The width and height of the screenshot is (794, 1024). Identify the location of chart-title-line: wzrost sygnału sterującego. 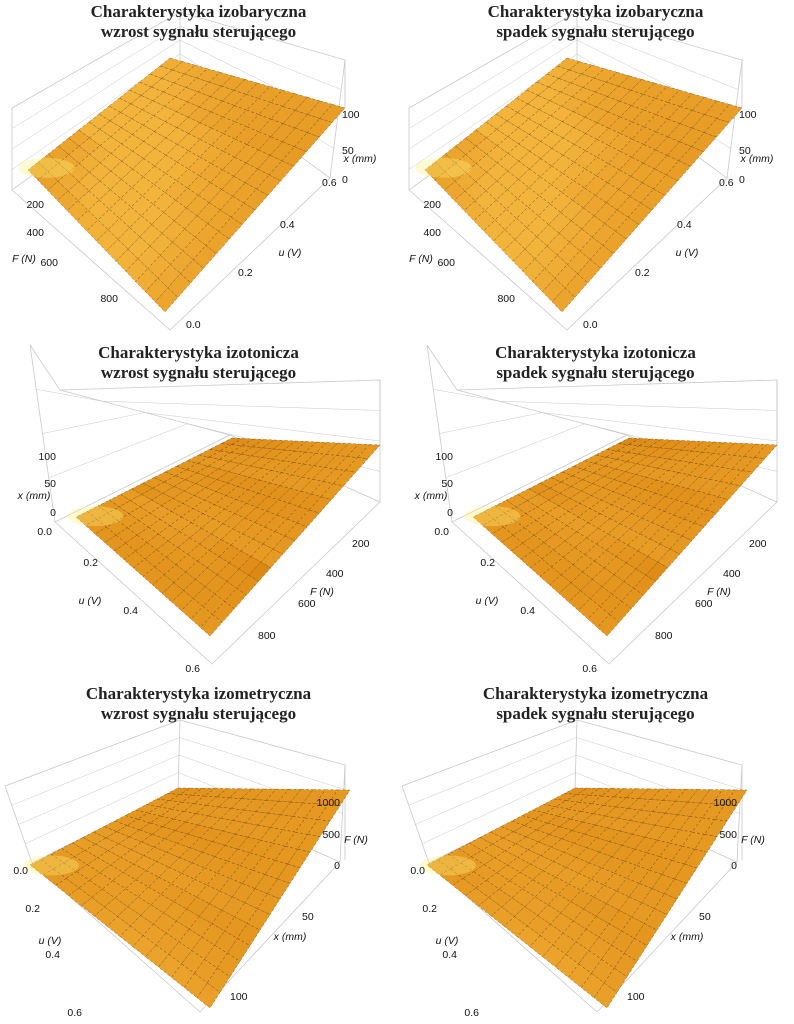
(198, 372).